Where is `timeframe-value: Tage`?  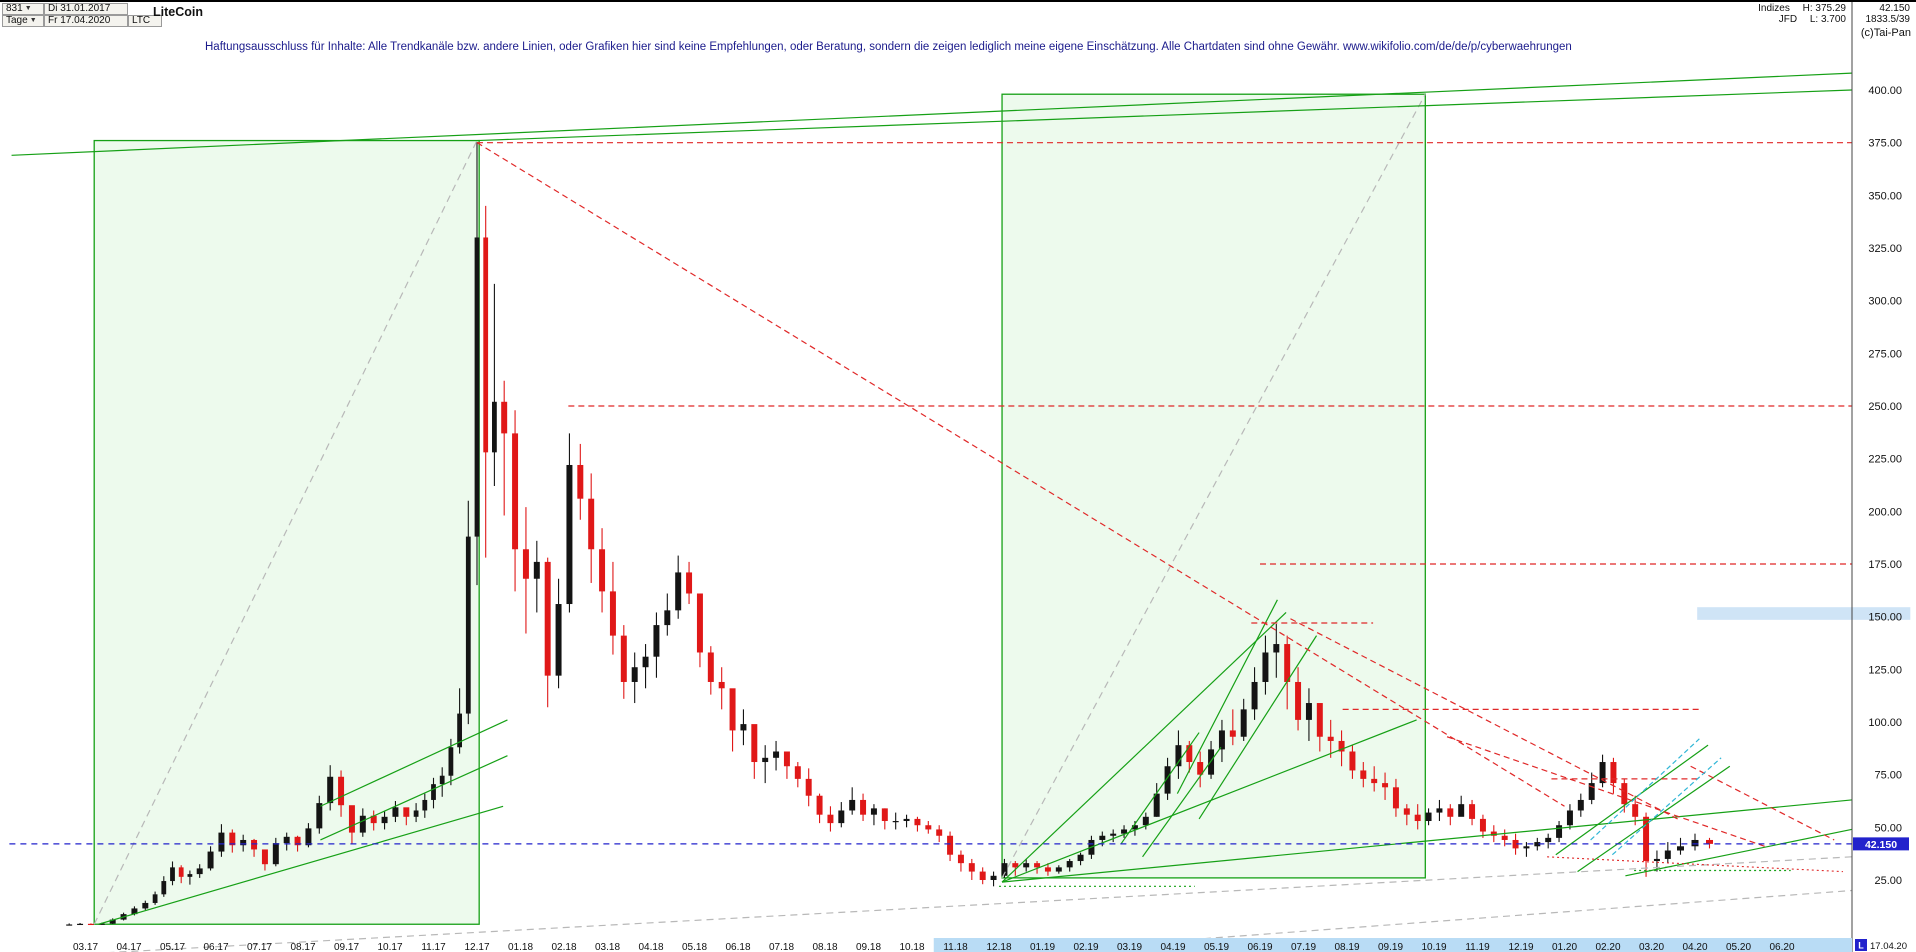 timeframe-value: Tage is located at coordinates (17, 20).